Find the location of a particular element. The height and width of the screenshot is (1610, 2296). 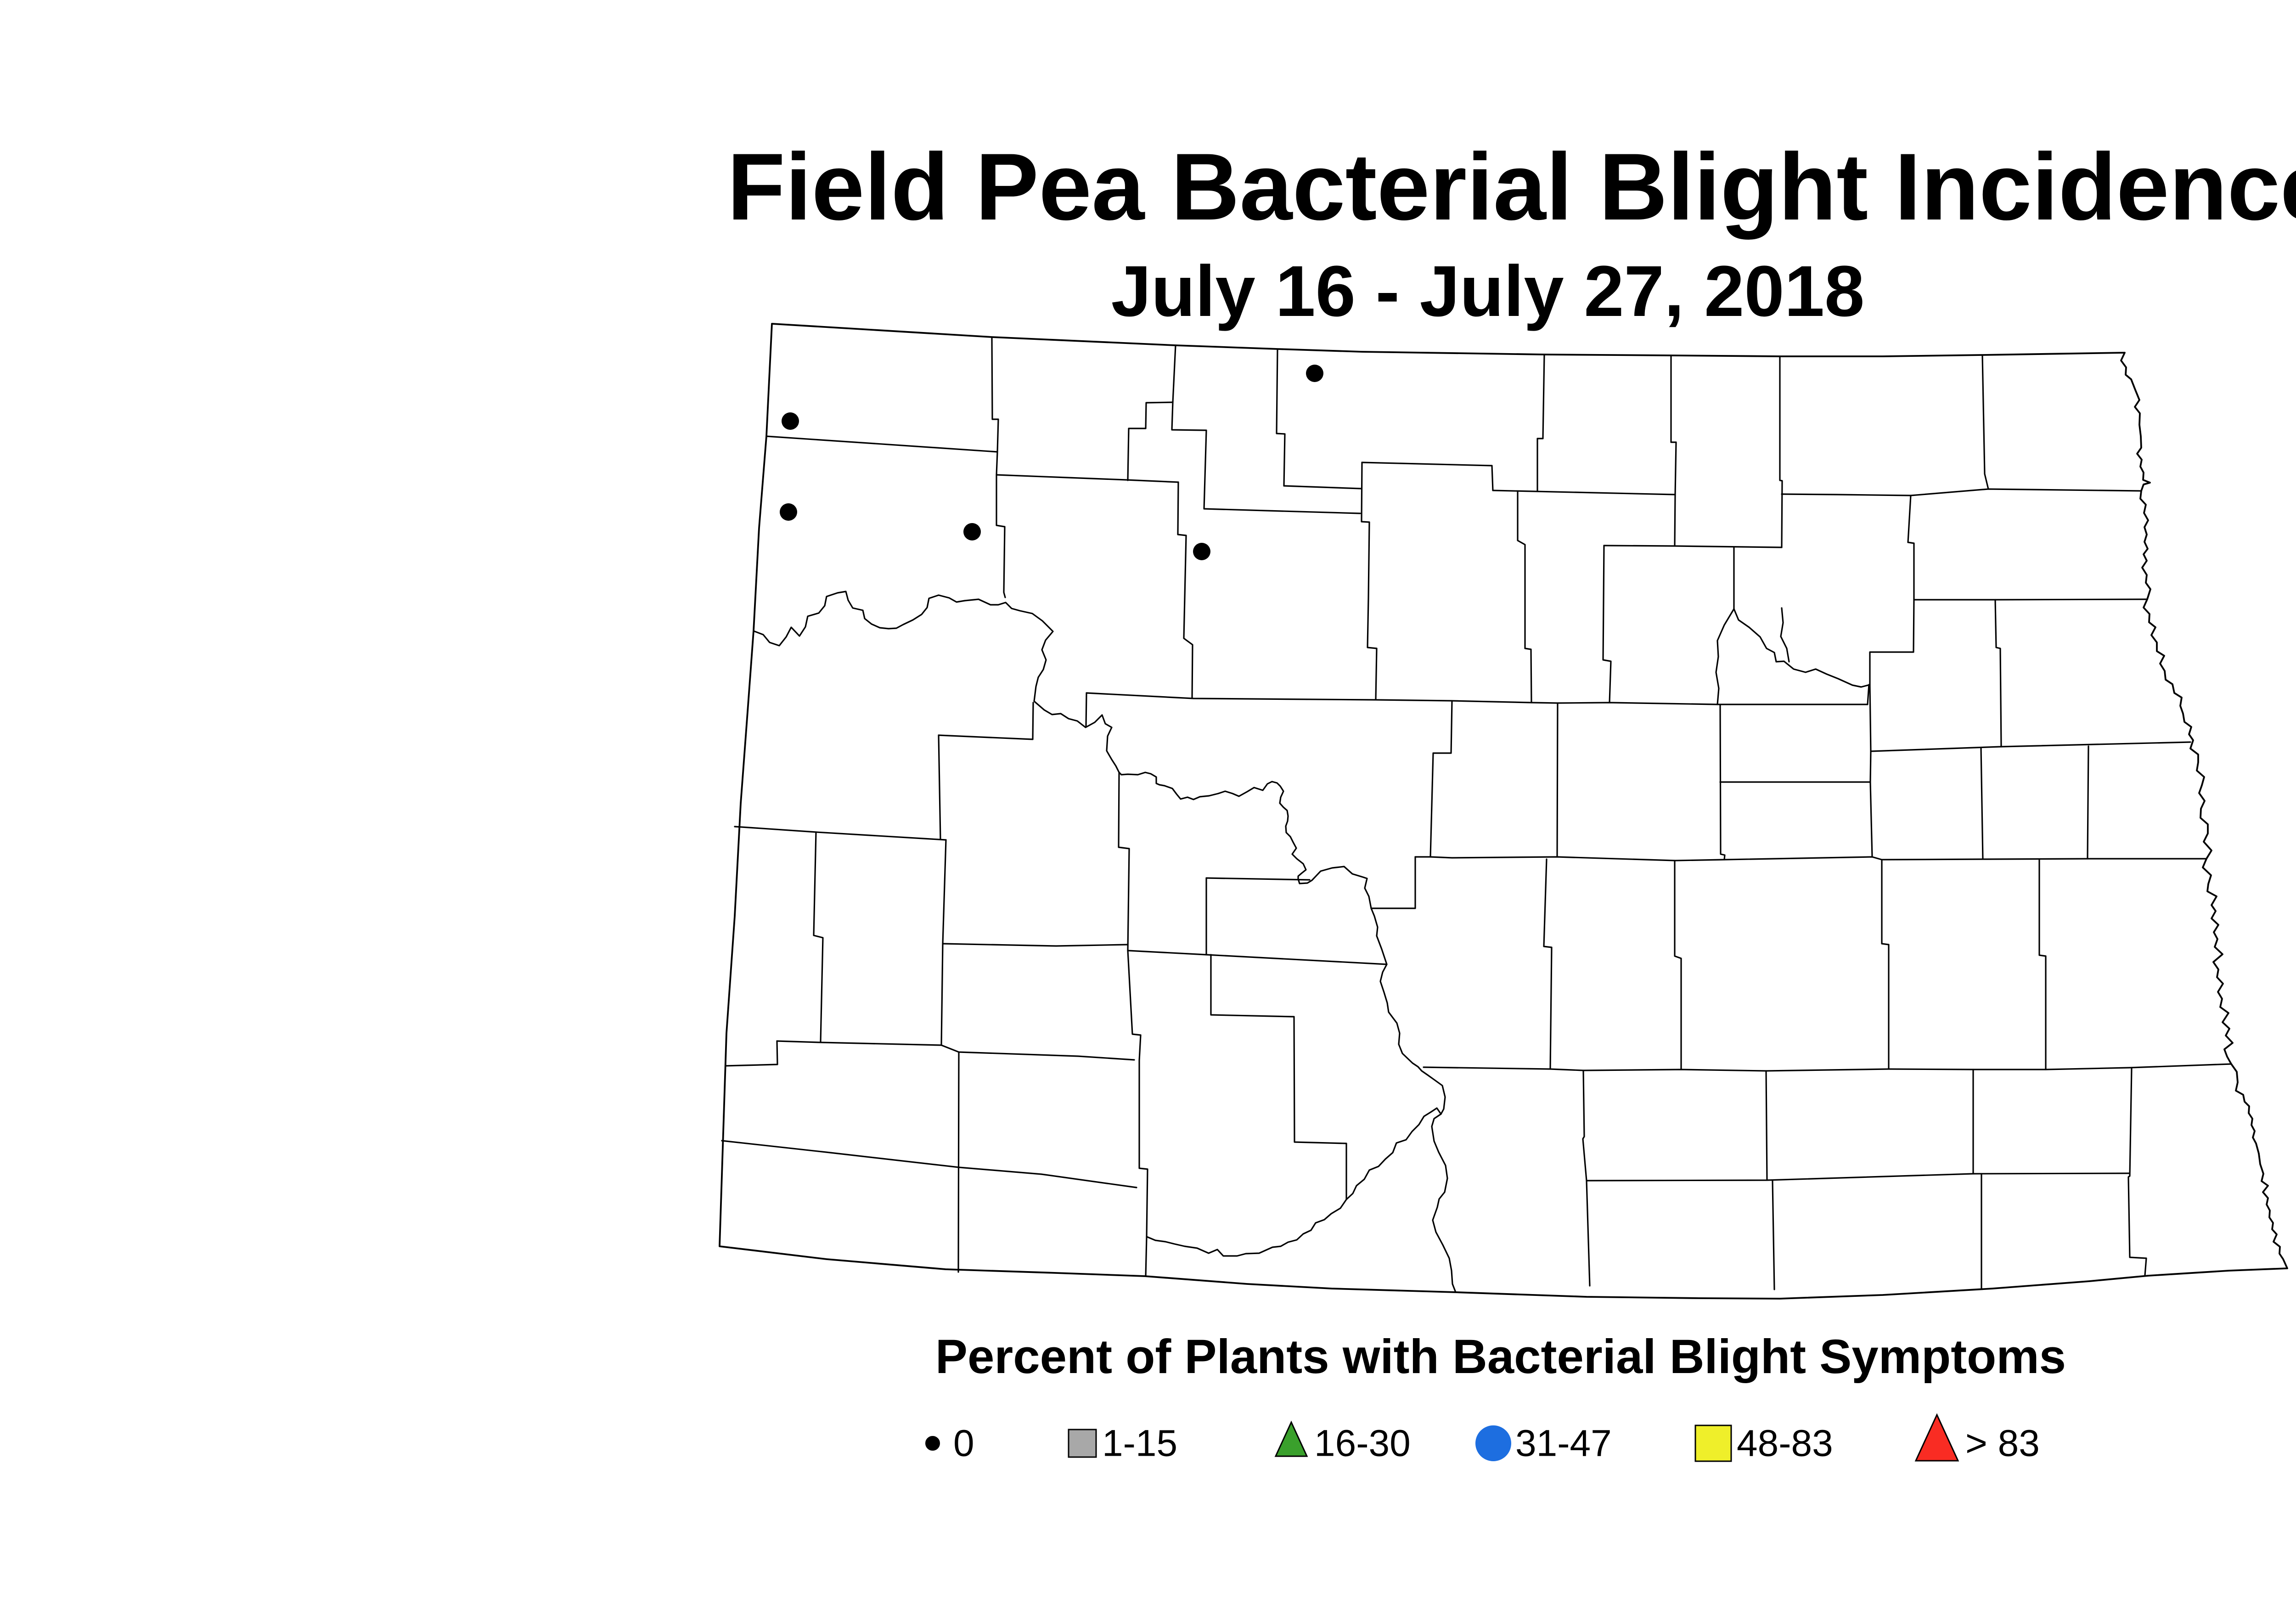

legend-symbol-dot is located at coordinates (932, 1443).